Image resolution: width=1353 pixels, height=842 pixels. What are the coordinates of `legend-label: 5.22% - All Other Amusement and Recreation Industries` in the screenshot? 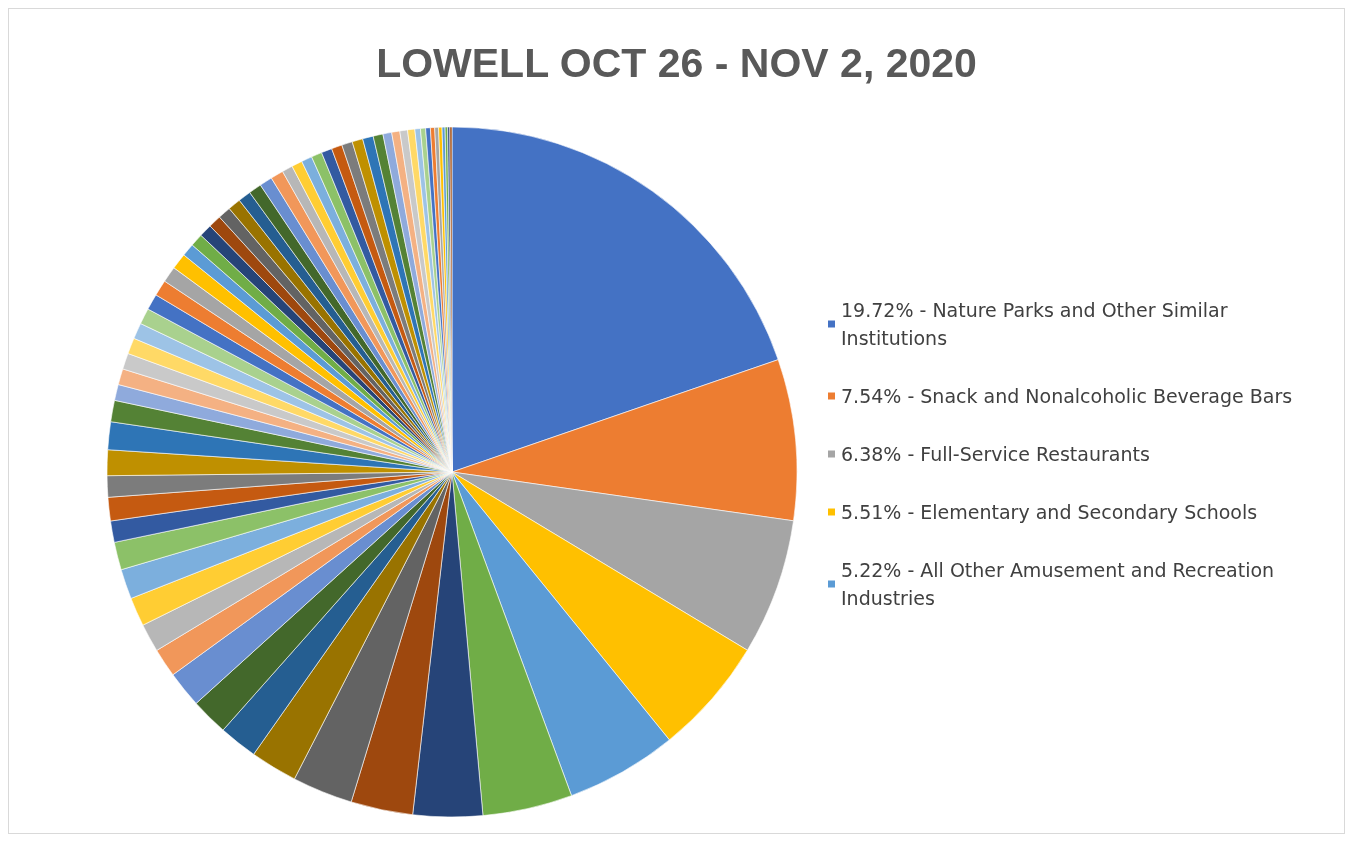 It's located at (1061, 584).